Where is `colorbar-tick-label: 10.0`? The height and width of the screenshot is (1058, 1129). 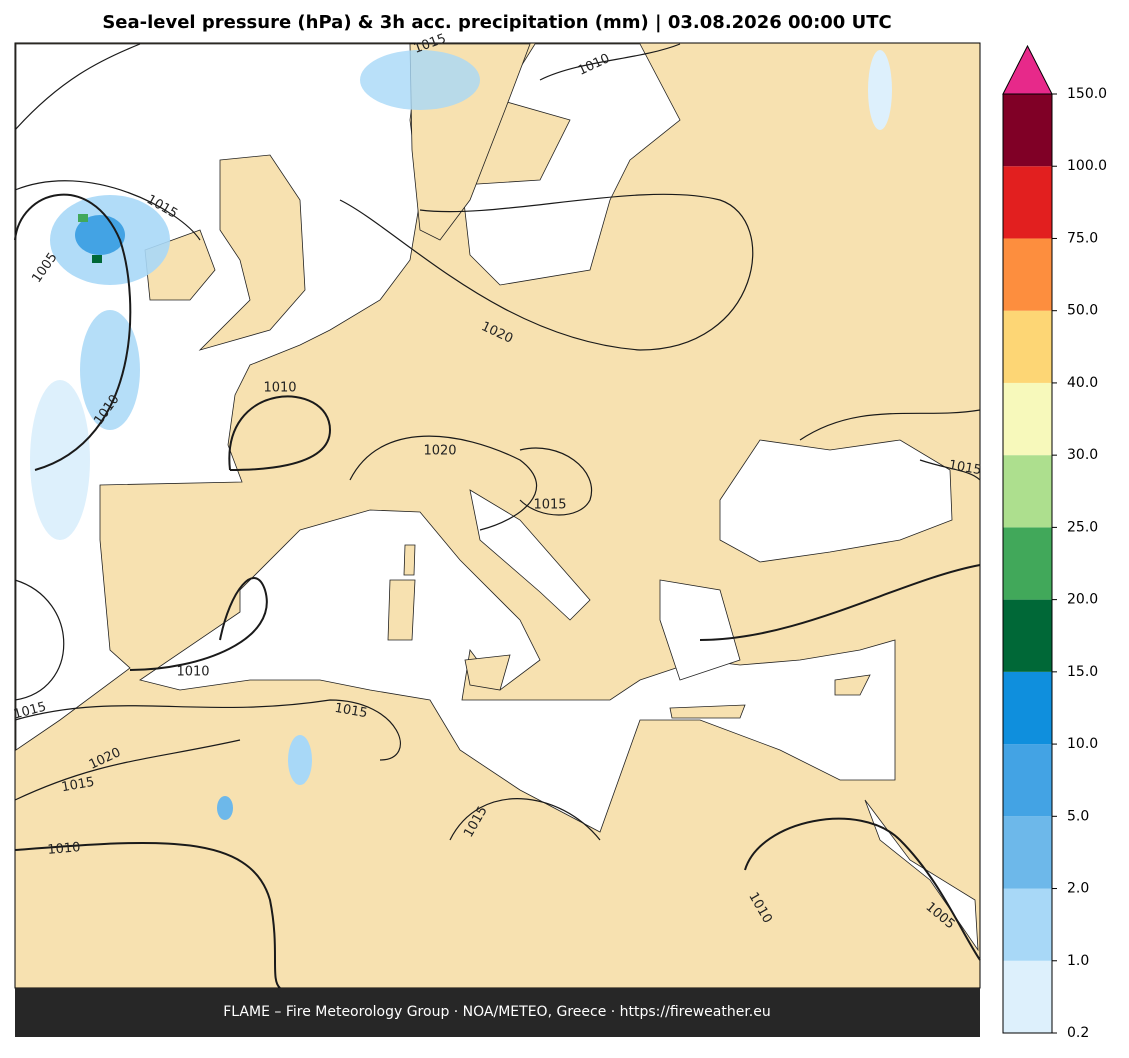
colorbar-tick-label: 10.0 is located at coordinates (1082, 744).